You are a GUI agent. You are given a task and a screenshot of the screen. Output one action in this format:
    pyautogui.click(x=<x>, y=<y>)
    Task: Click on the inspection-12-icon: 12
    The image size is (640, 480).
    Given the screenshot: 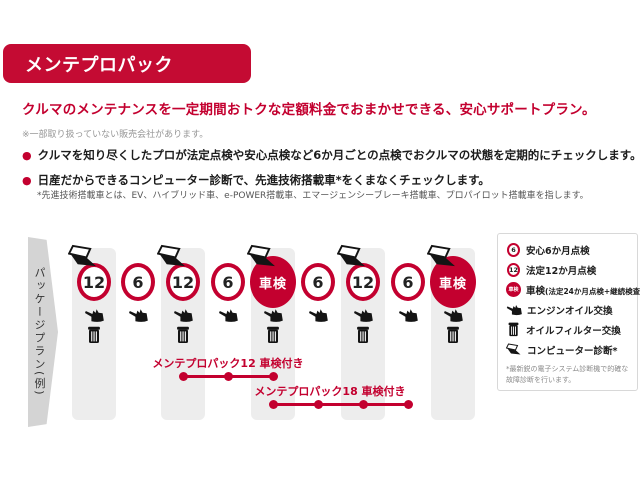 What is the action you would take?
    pyautogui.click(x=513, y=269)
    